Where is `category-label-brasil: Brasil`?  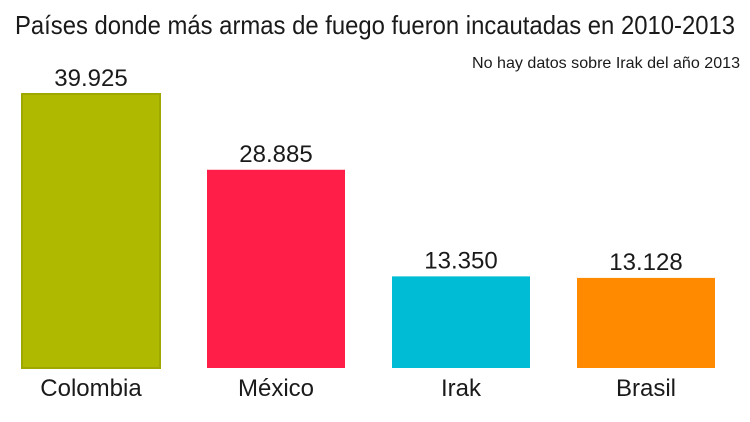 category-label-brasil: Brasil is located at coordinates (646, 388).